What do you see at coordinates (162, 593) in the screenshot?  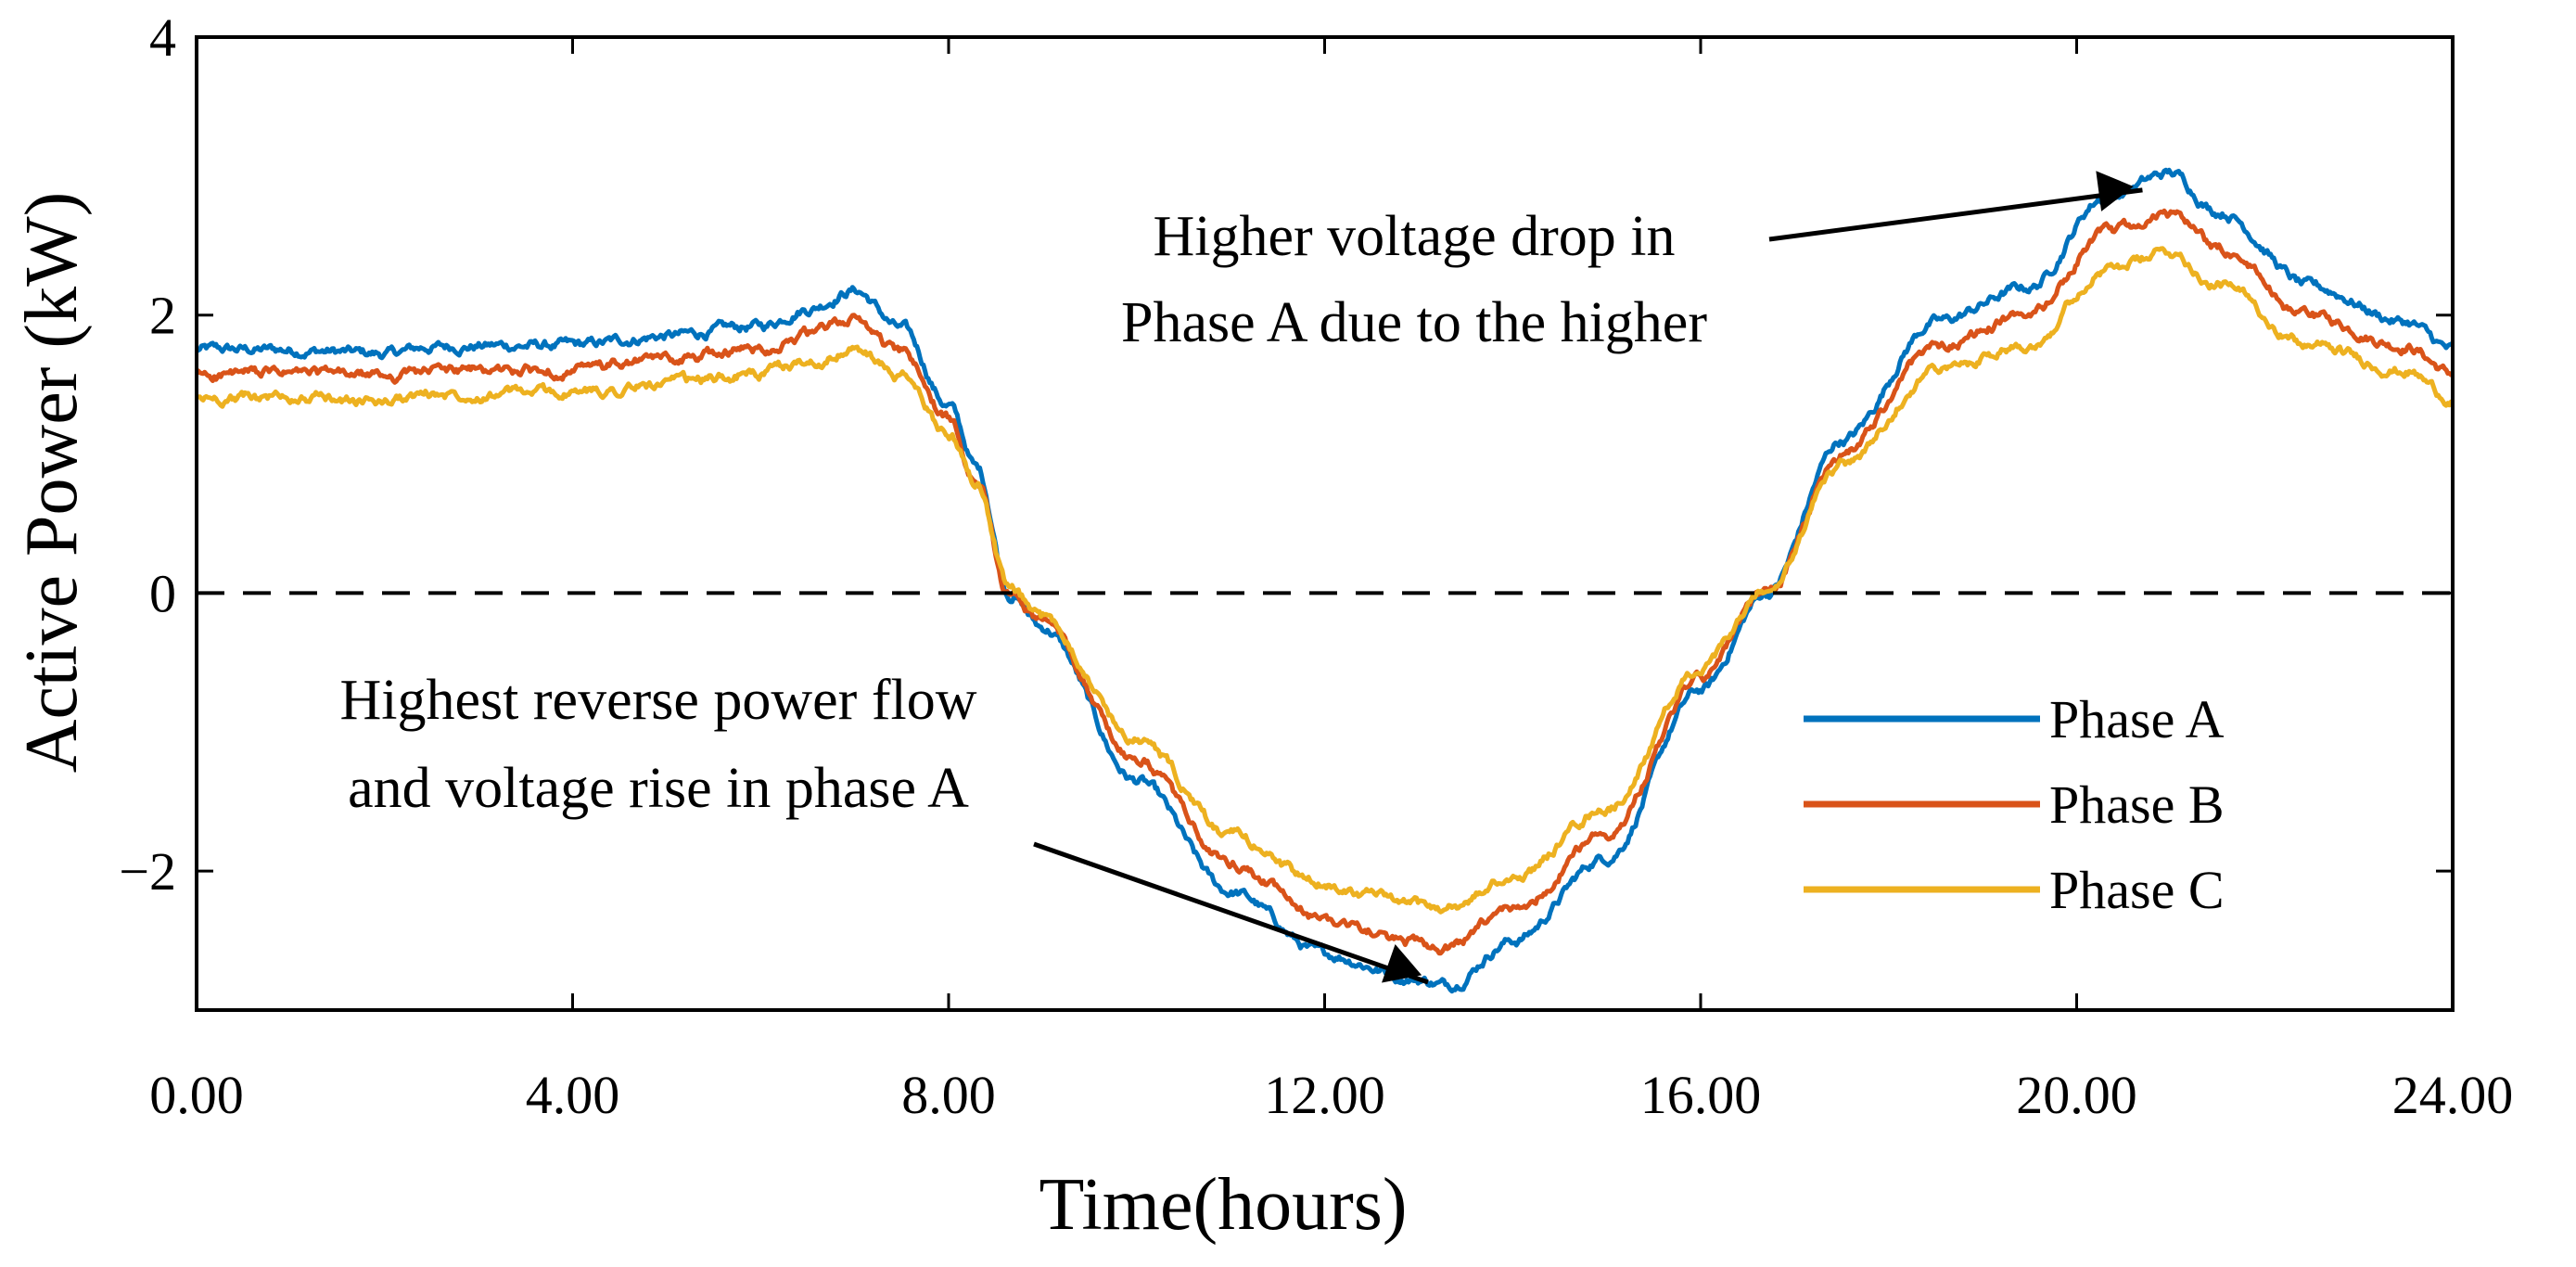 I see `y-tick-label: 0` at bounding box center [162, 593].